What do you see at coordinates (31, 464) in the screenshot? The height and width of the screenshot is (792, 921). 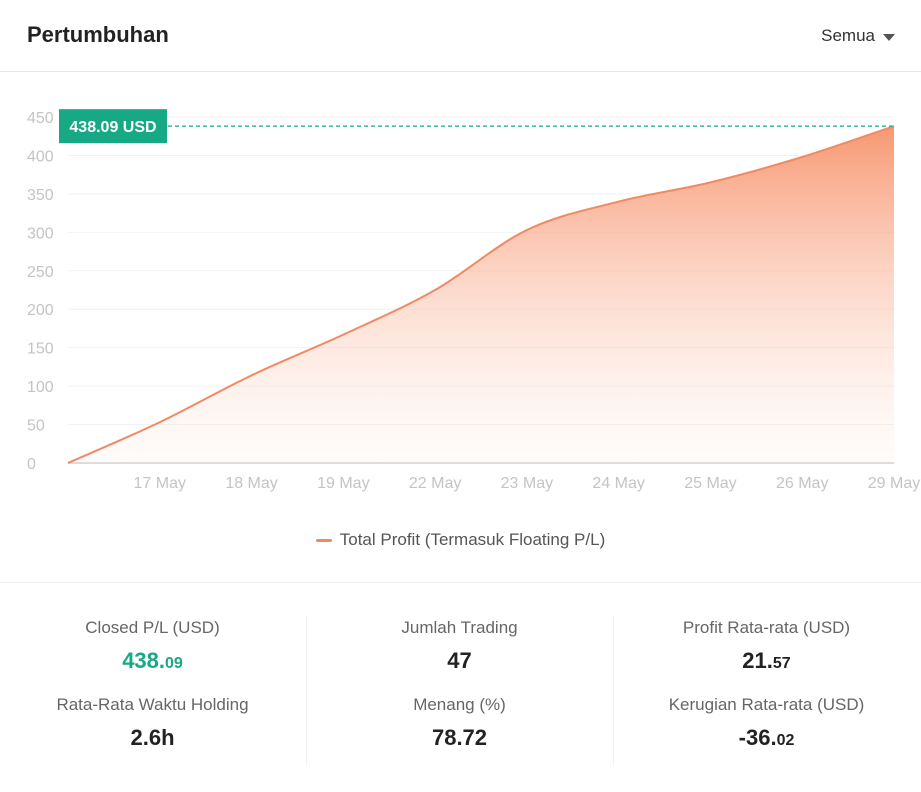 I see `y-tick-label: 0` at bounding box center [31, 464].